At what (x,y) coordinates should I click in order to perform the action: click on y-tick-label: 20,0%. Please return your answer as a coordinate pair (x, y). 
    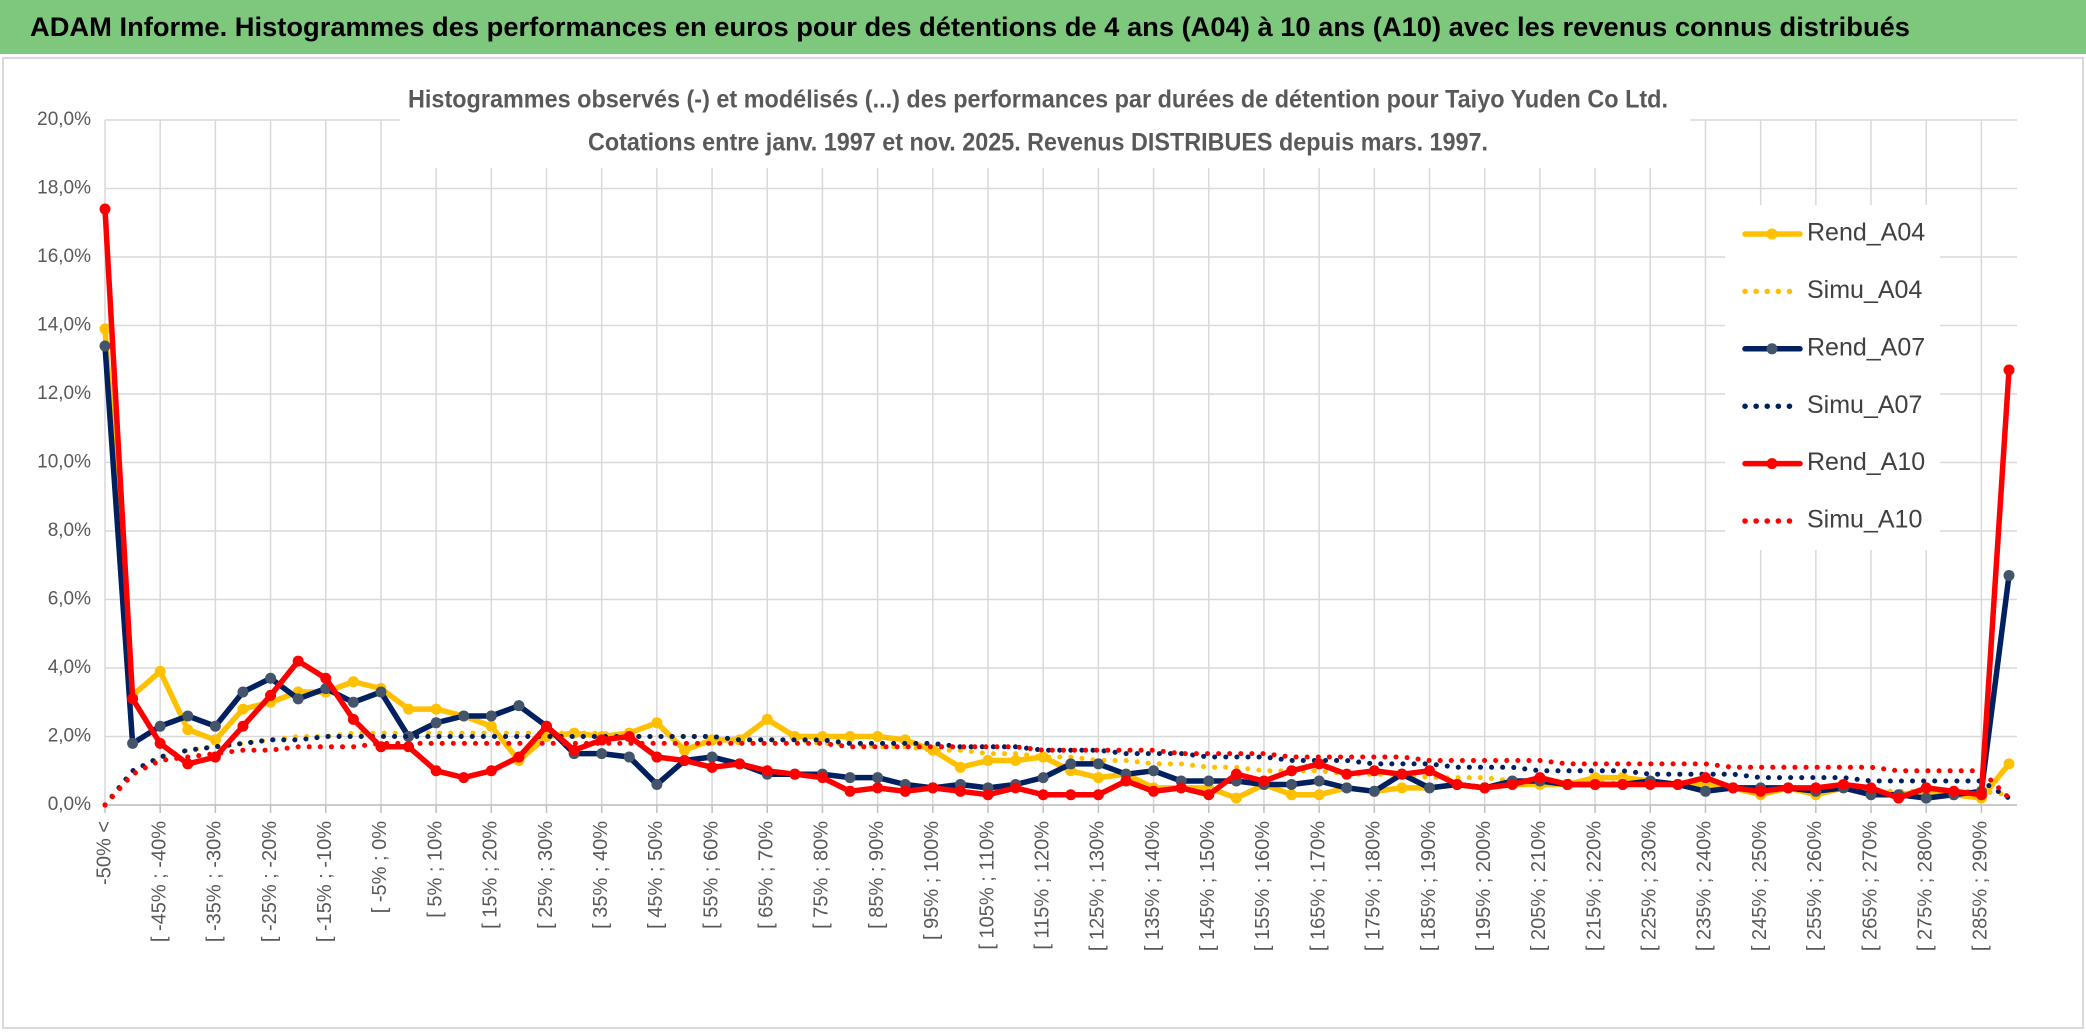
    Looking at the image, I should click on (64, 119).